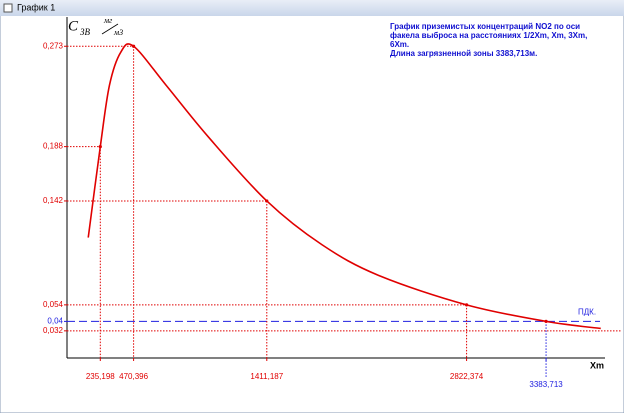  I want to click on y-unit-num: мг, so click(107, 20).